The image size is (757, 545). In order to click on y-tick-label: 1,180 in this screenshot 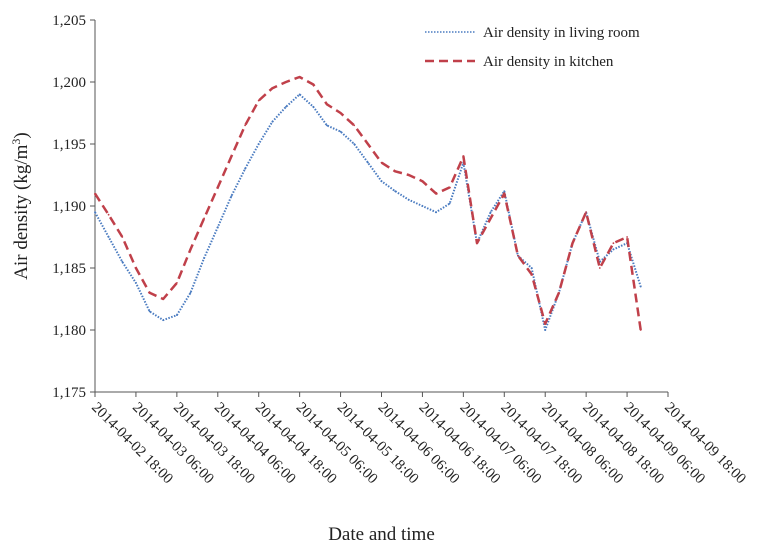, I will do `click(69, 331)`.